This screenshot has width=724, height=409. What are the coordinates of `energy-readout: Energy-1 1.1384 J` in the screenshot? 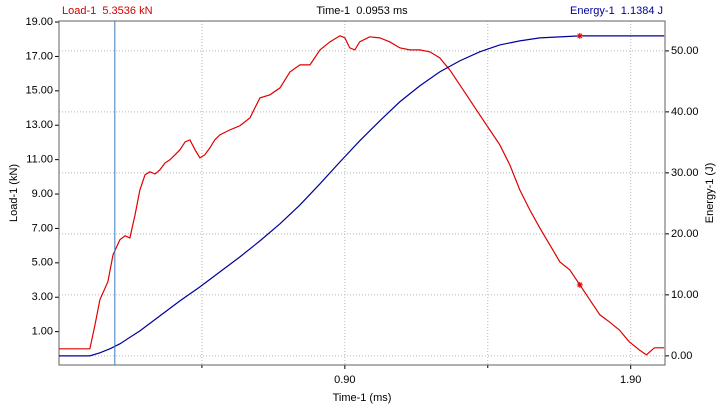 It's located at (616, 11).